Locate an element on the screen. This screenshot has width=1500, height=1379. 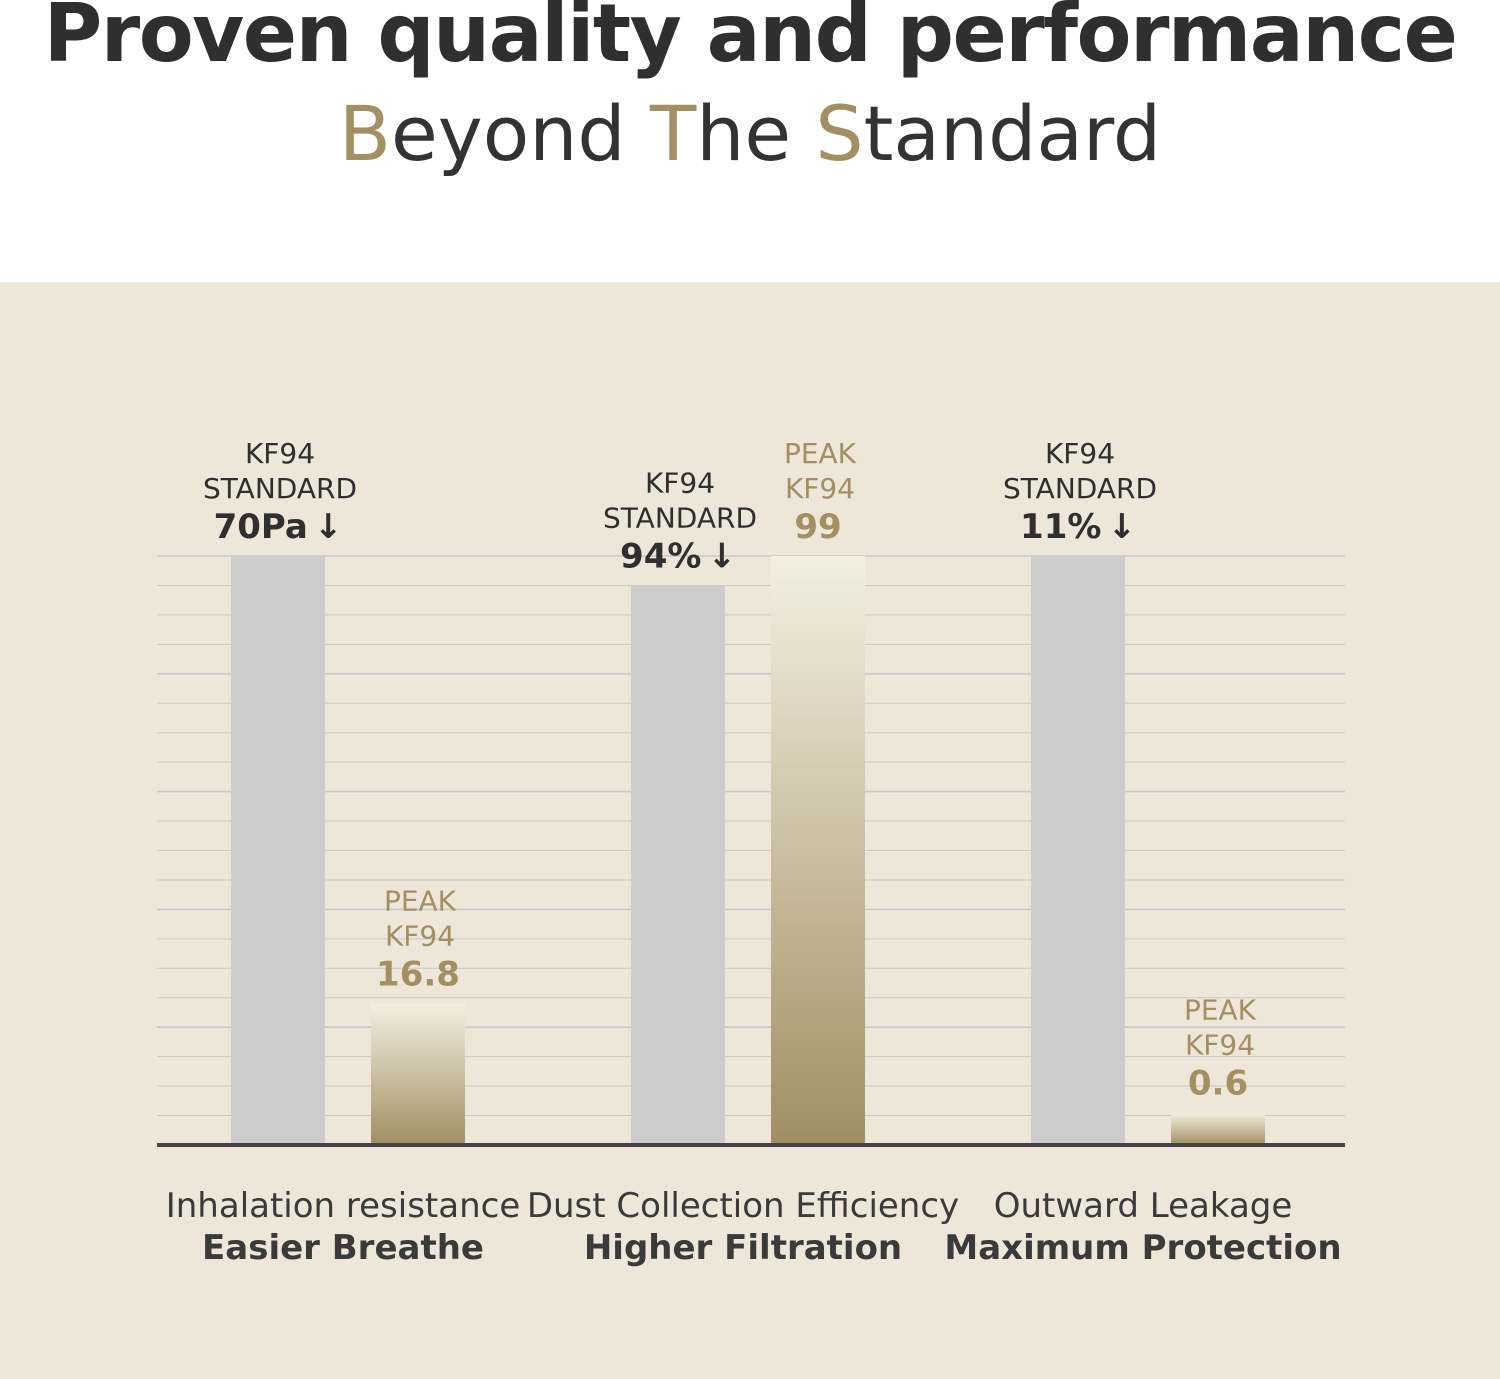
subtitle-accent-letter: S is located at coordinates (839, 133).